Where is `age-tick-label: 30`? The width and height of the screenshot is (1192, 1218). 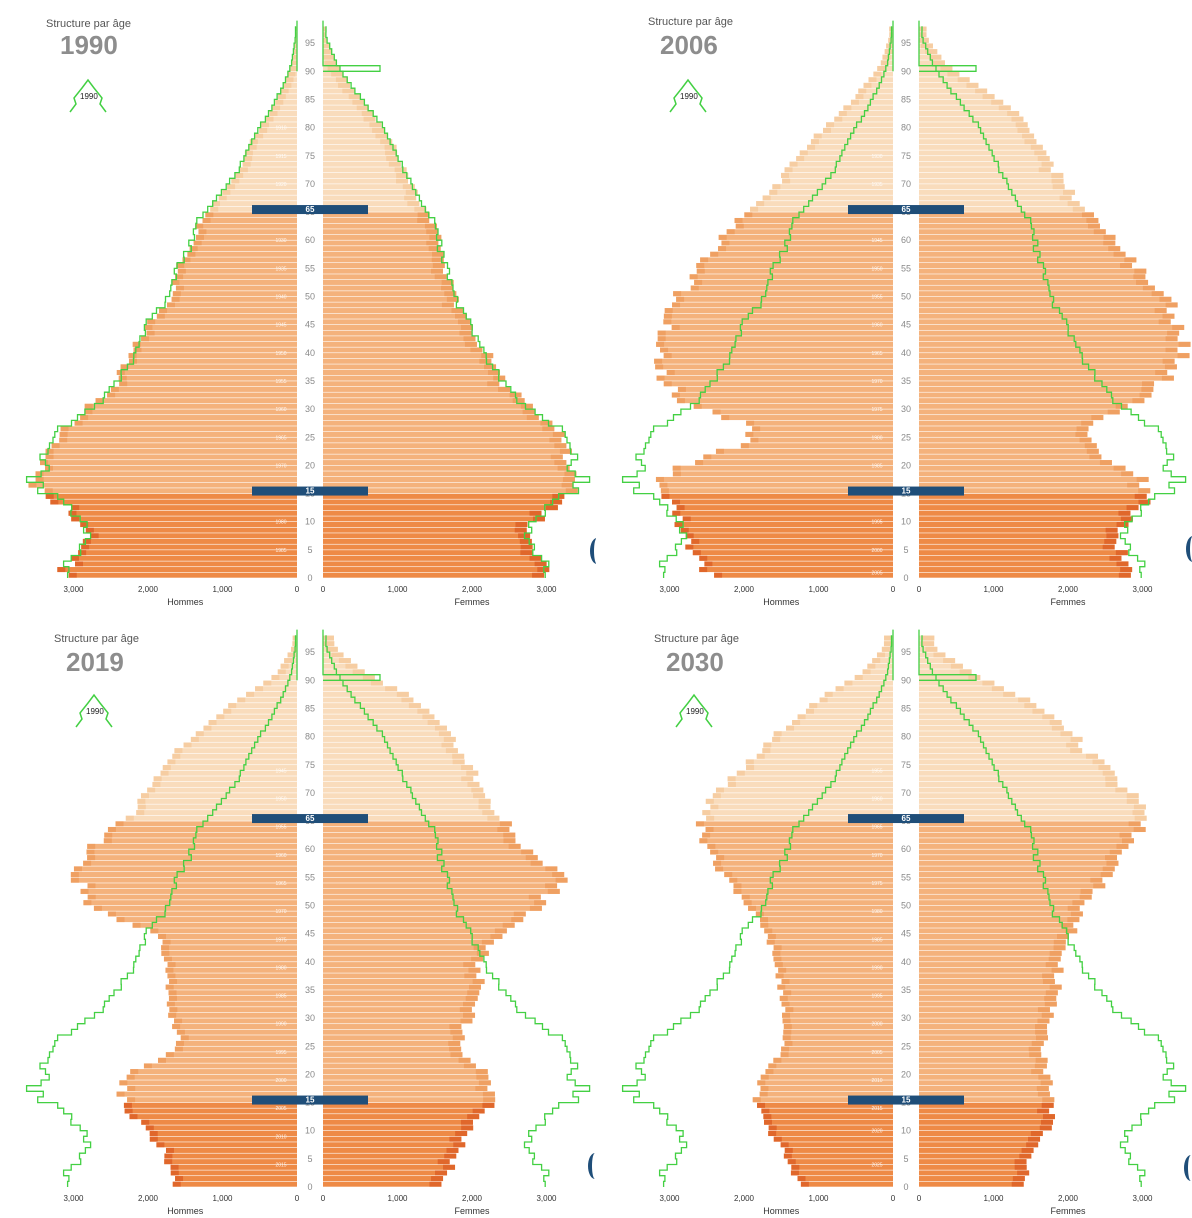
age-tick-label: 30 is located at coordinates (906, 1018).